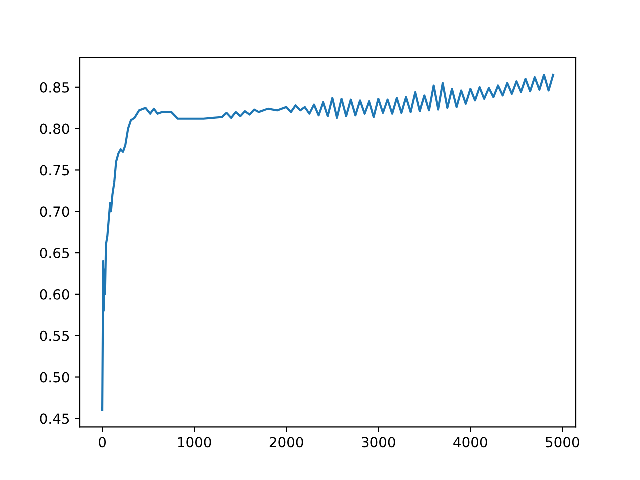 The height and width of the screenshot is (480, 640). Describe the element at coordinates (563, 442) in the screenshot. I see `x-tick-label: 5000` at that location.